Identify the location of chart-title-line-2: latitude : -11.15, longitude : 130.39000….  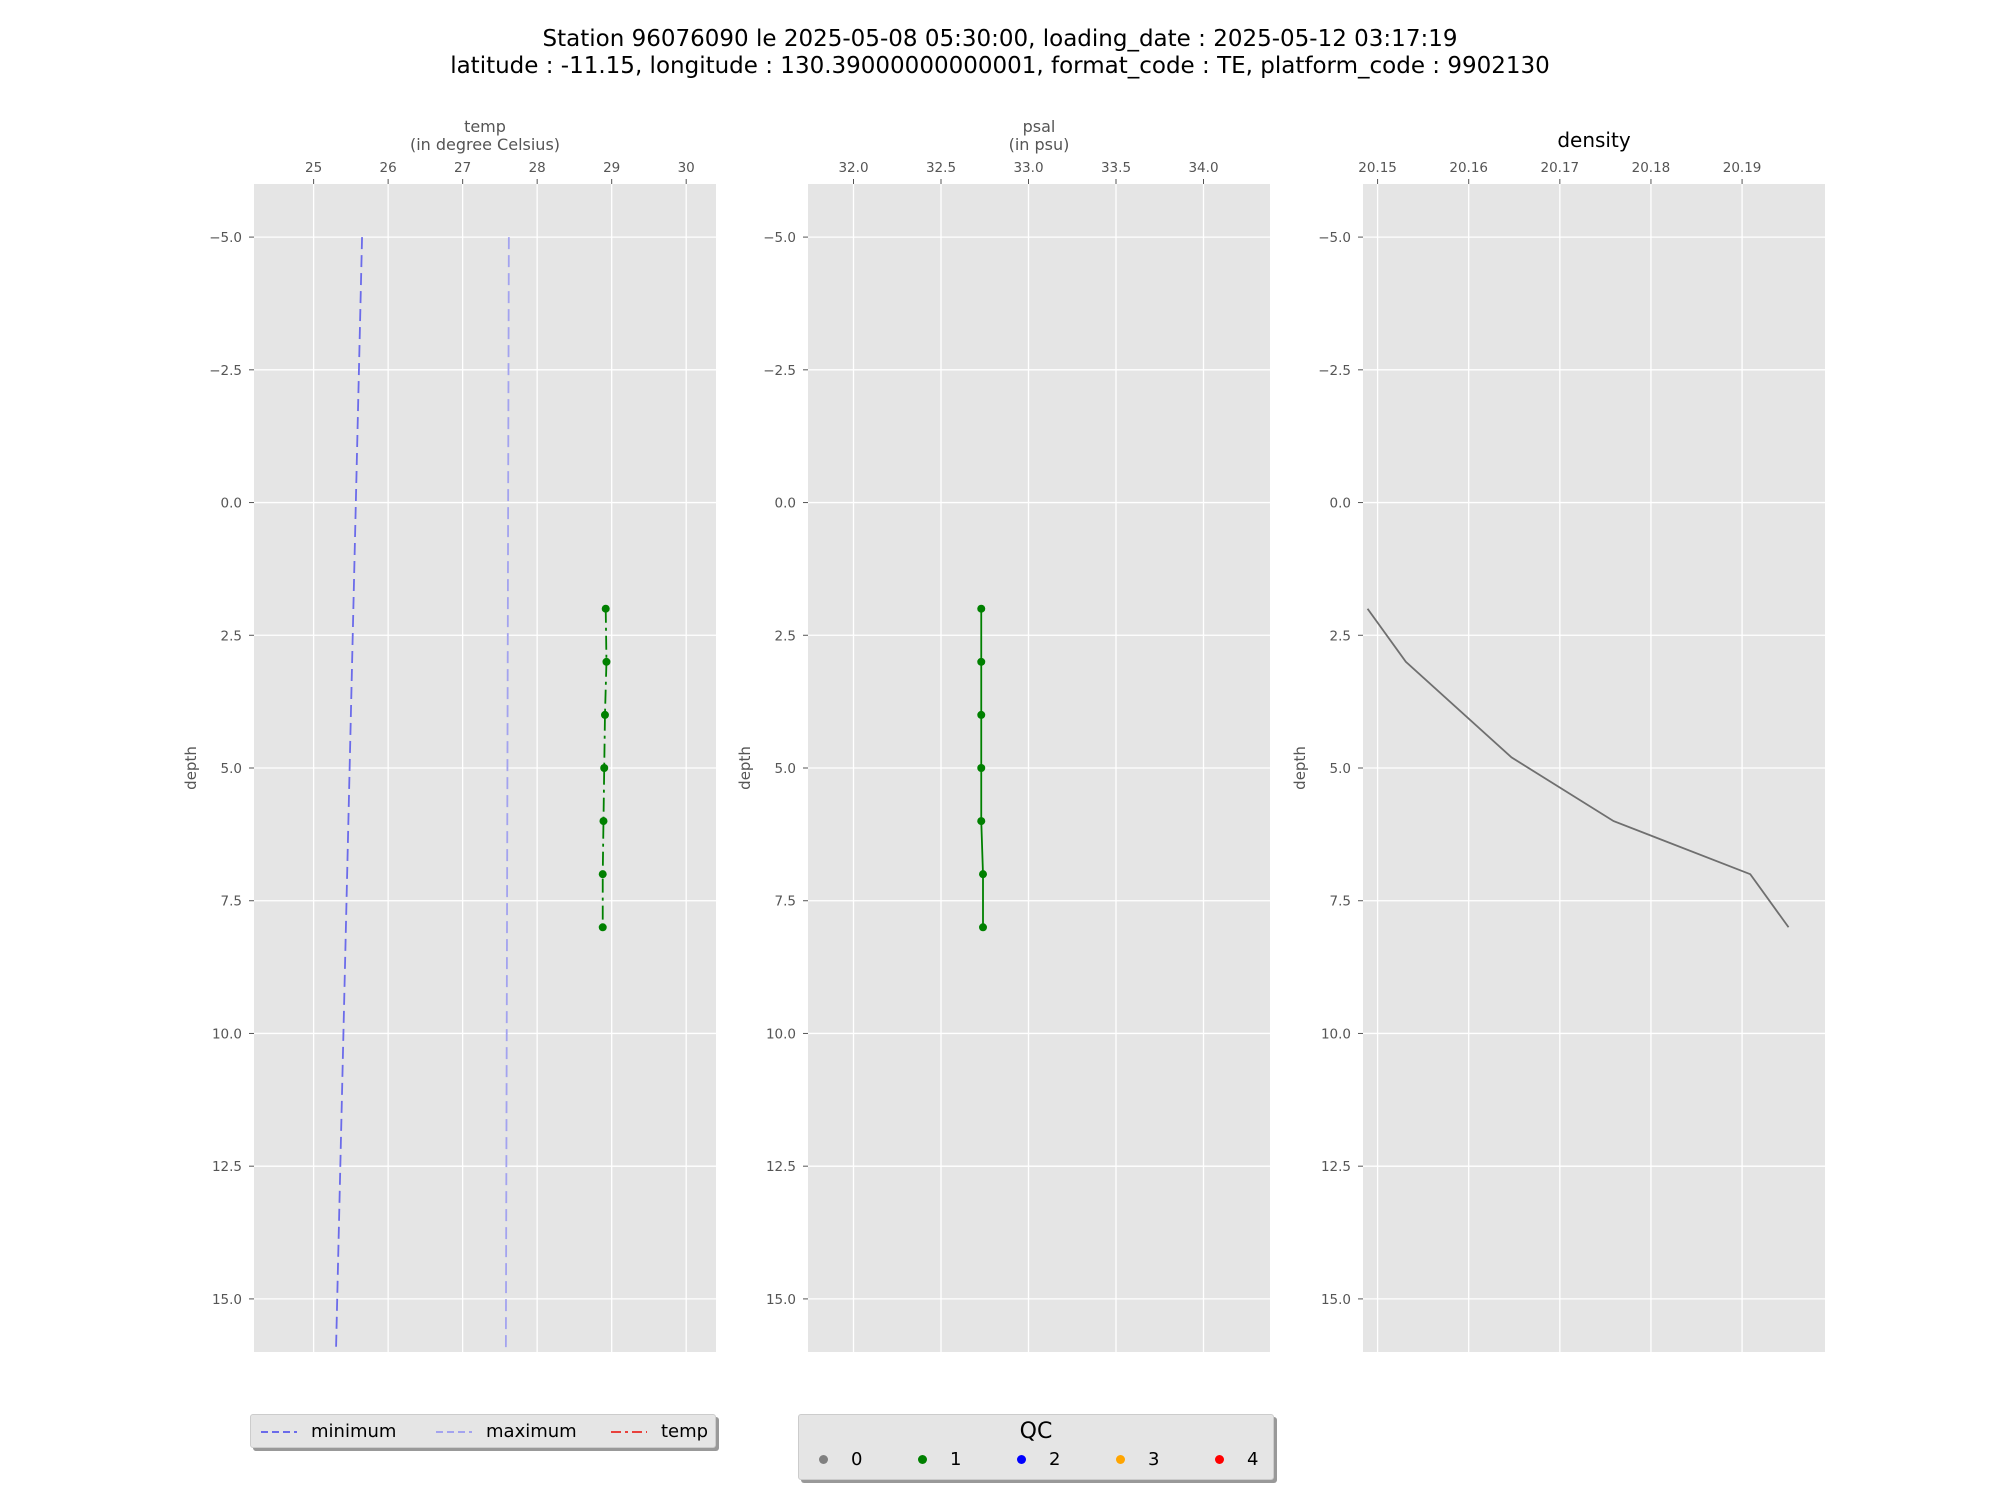
(1000, 66).